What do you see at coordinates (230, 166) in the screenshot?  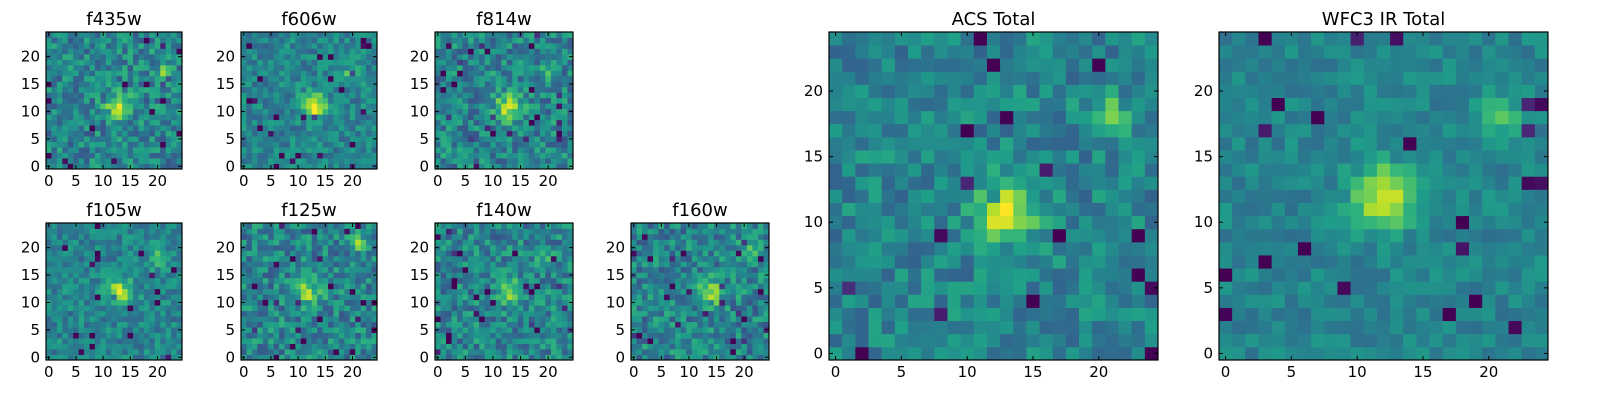 I see `y-tick-label: 0` at bounding box center [230, 166].